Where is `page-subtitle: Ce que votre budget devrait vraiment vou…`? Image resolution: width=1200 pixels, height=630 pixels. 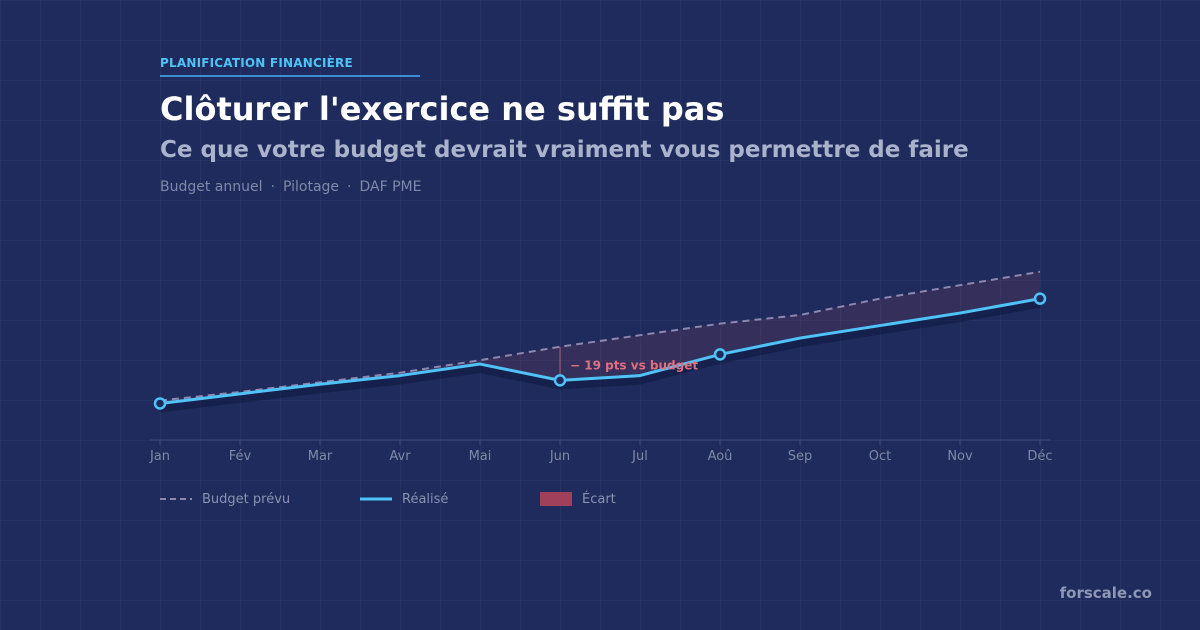
page-subtitle: Ce que votre budget devrait vraiment vou… is located at coordinates (564, 150).